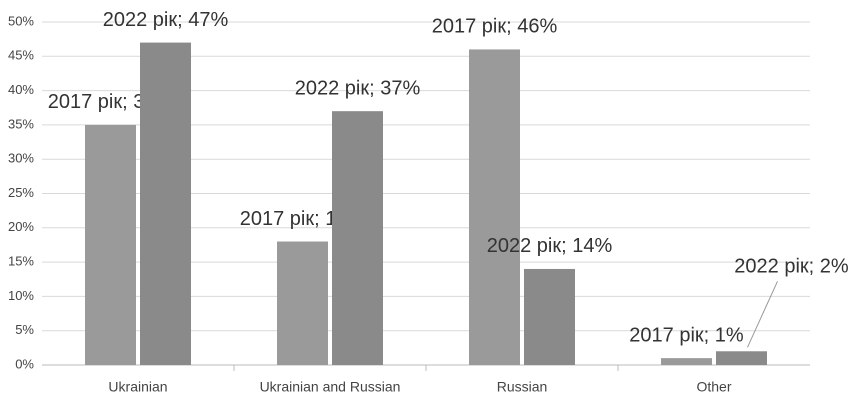 This screenshot has height=412, width=850. I want to click on y-tick-label: 5%, so click(24, 329).